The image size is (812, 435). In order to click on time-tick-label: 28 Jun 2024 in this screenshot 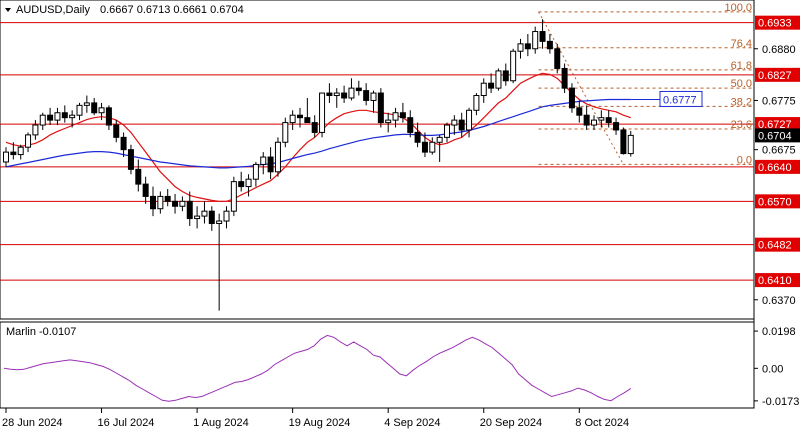, I will do `click(32, 423)`.